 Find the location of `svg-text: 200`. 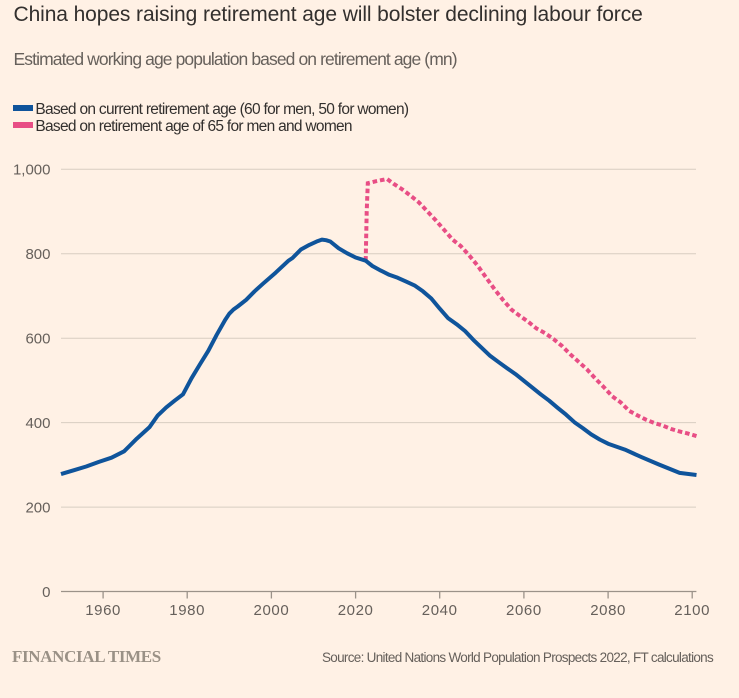

svg-text: 200 is located at coordinates (37, 508).